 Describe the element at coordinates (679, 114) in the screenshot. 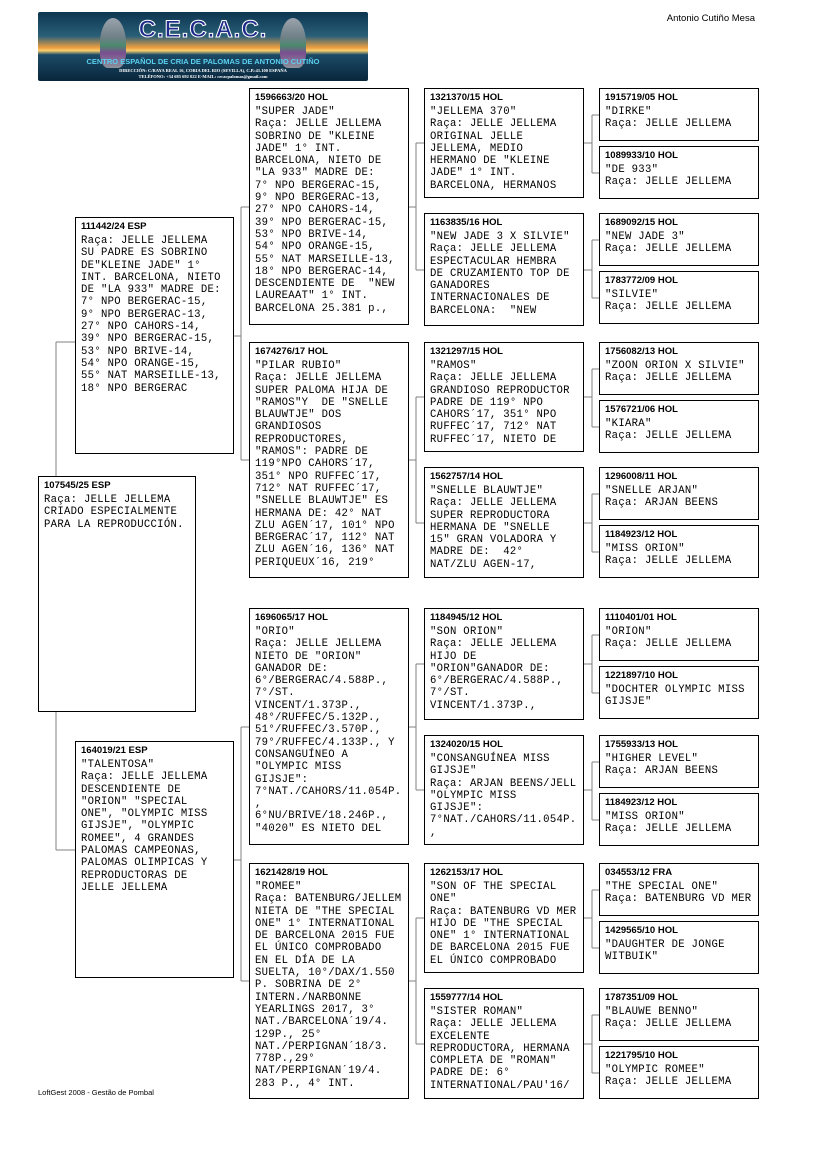

I see `bird-card-great-great-grandparent: 1915719/05 HOL "DIRKE" Raça: JELLE JELLEMA` at that location.